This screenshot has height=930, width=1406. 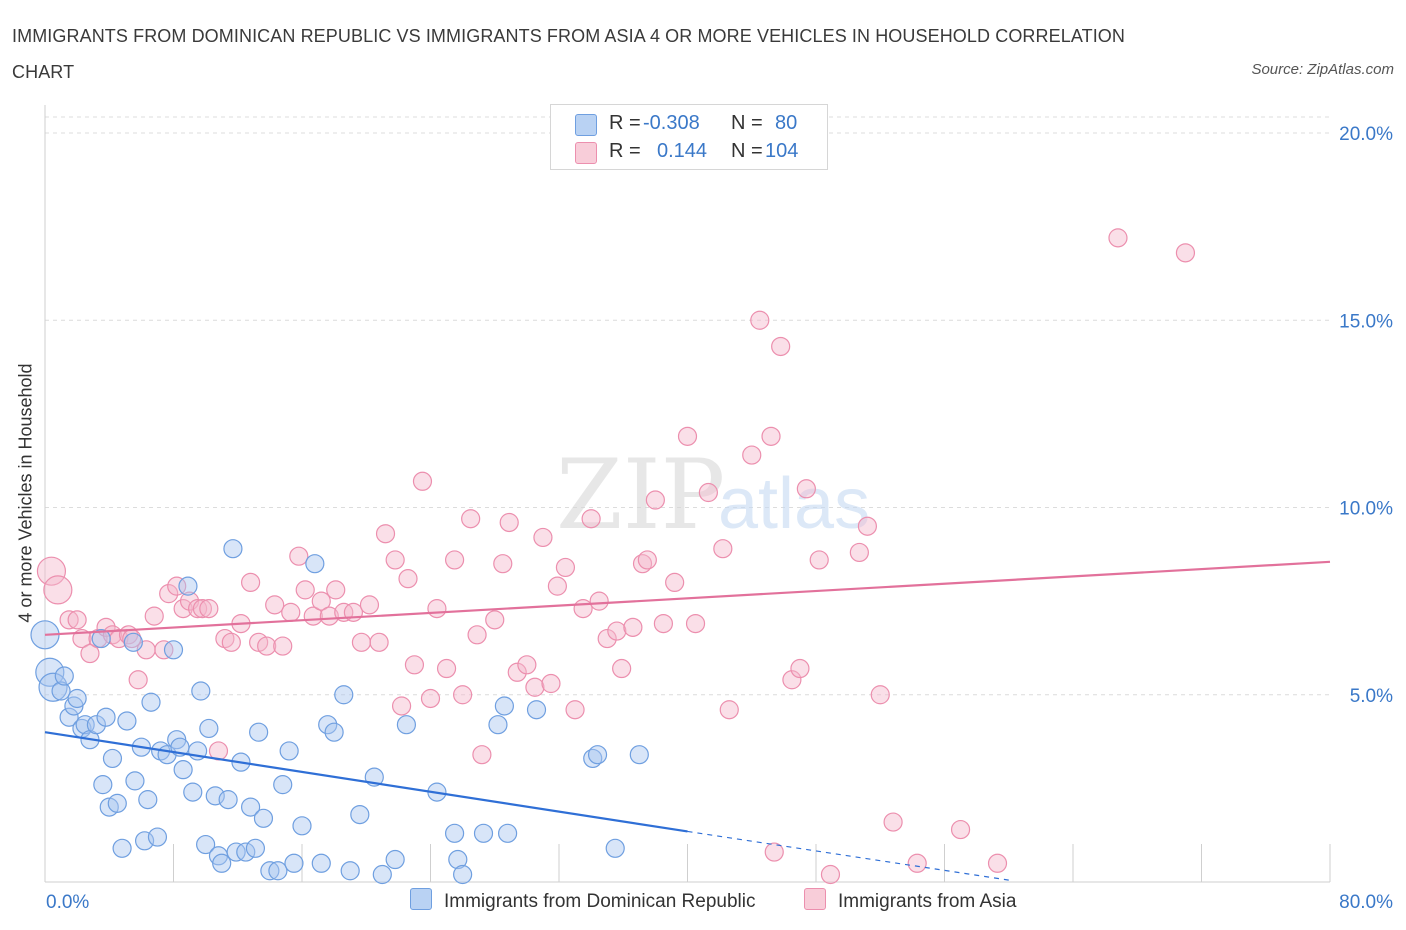 I want to click on y-tick-label: 10.0%, so click(x=1366, y=509).